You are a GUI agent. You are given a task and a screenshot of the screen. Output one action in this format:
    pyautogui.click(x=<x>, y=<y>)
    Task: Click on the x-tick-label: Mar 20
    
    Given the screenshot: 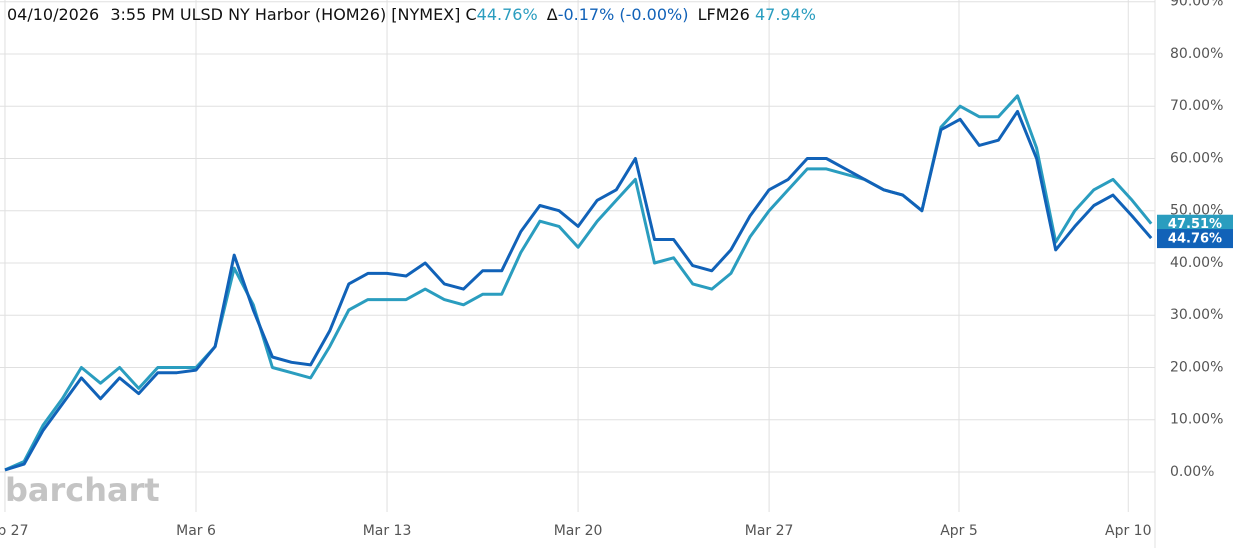 What is the action you would take?
    pyautogui.click(x=578, y=531)
    